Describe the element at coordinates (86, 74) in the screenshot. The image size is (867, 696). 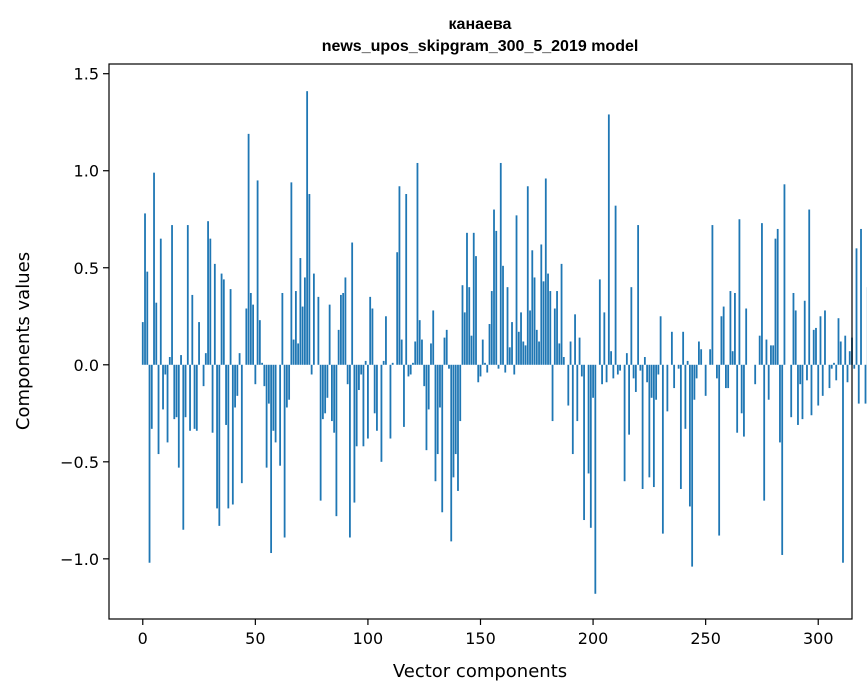
I see `y-tick-label: 1.5` at that location.